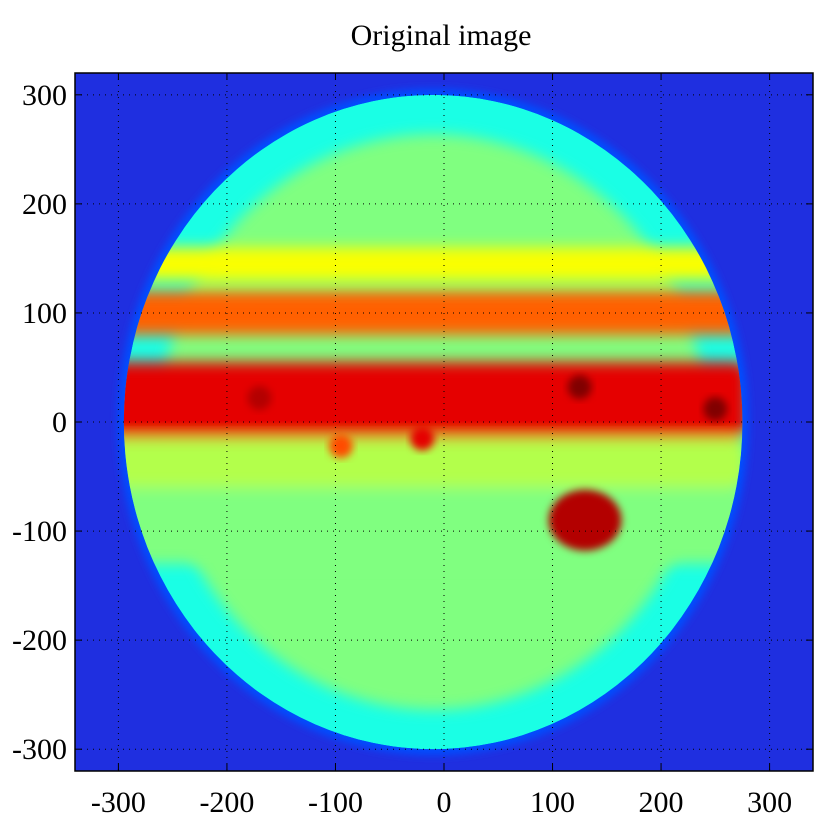 The width and height of the screenshot is (822, 814). Describe the element at coordinates (44, 204) in the screenshot. I see `y-tick-label: 200` at that location.